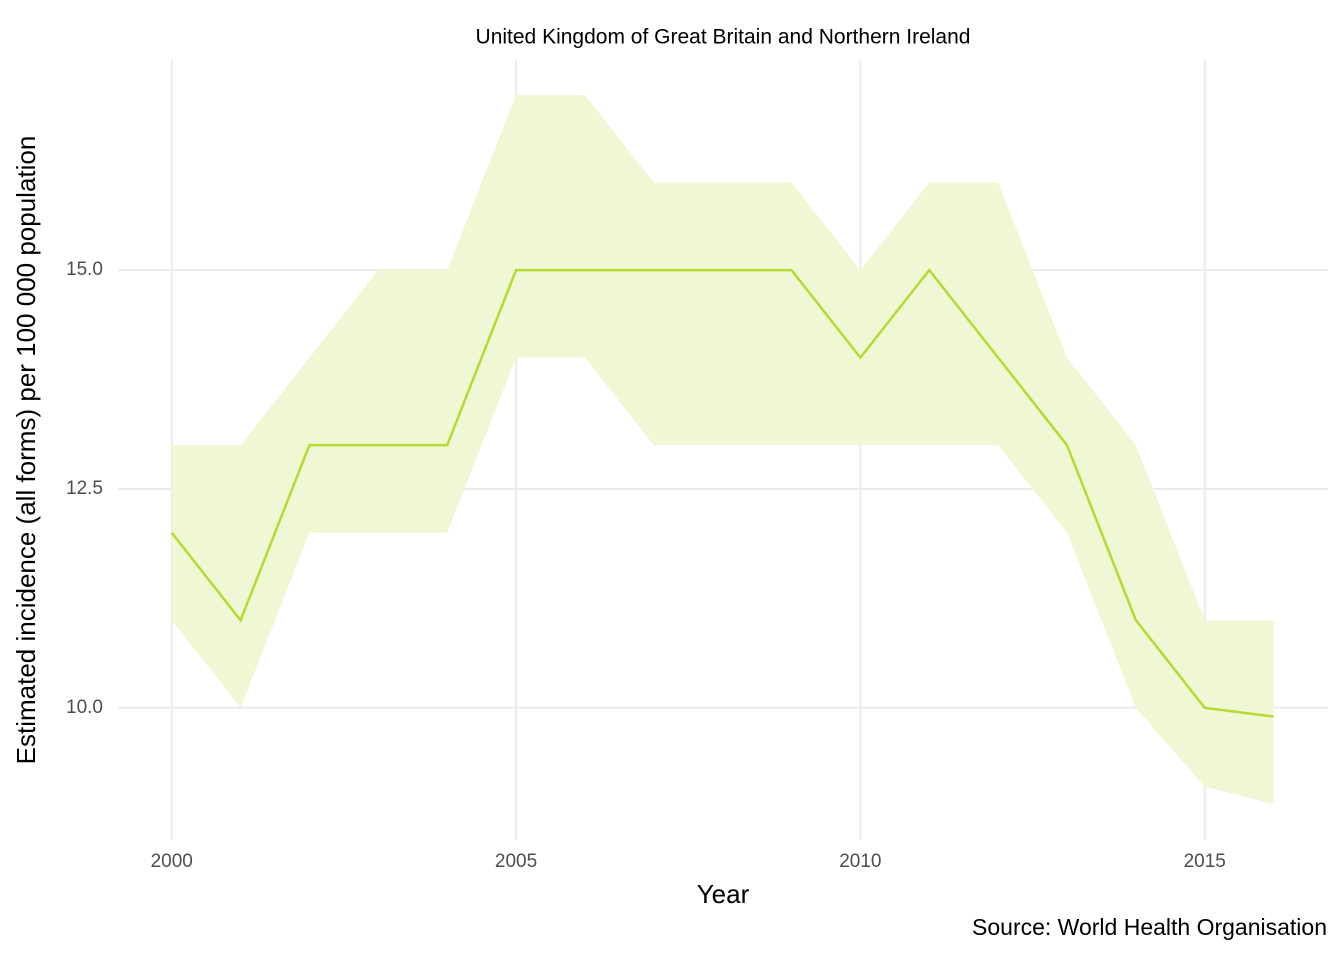  What do you see at coordinates (1205, 861) in the screenshot?
I see `x-tick-label: 2015` at bounding box center [1205, 861].